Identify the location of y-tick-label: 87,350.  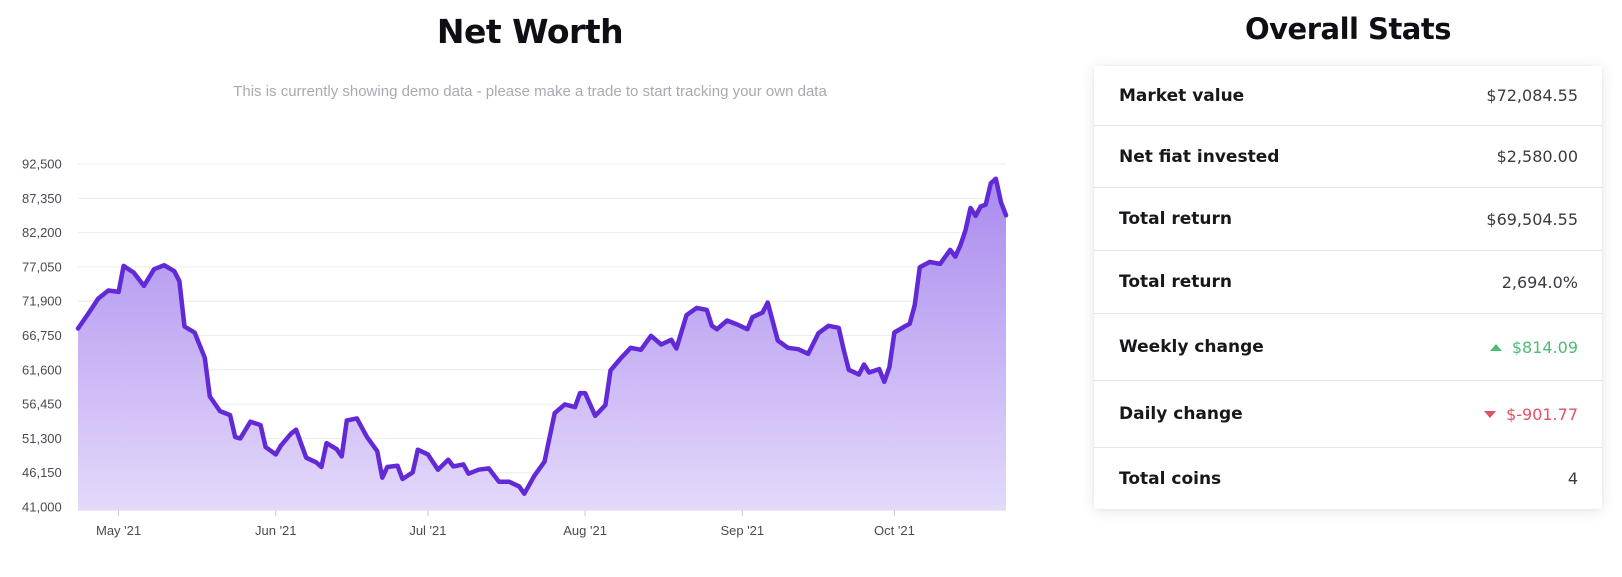
(42, 198).